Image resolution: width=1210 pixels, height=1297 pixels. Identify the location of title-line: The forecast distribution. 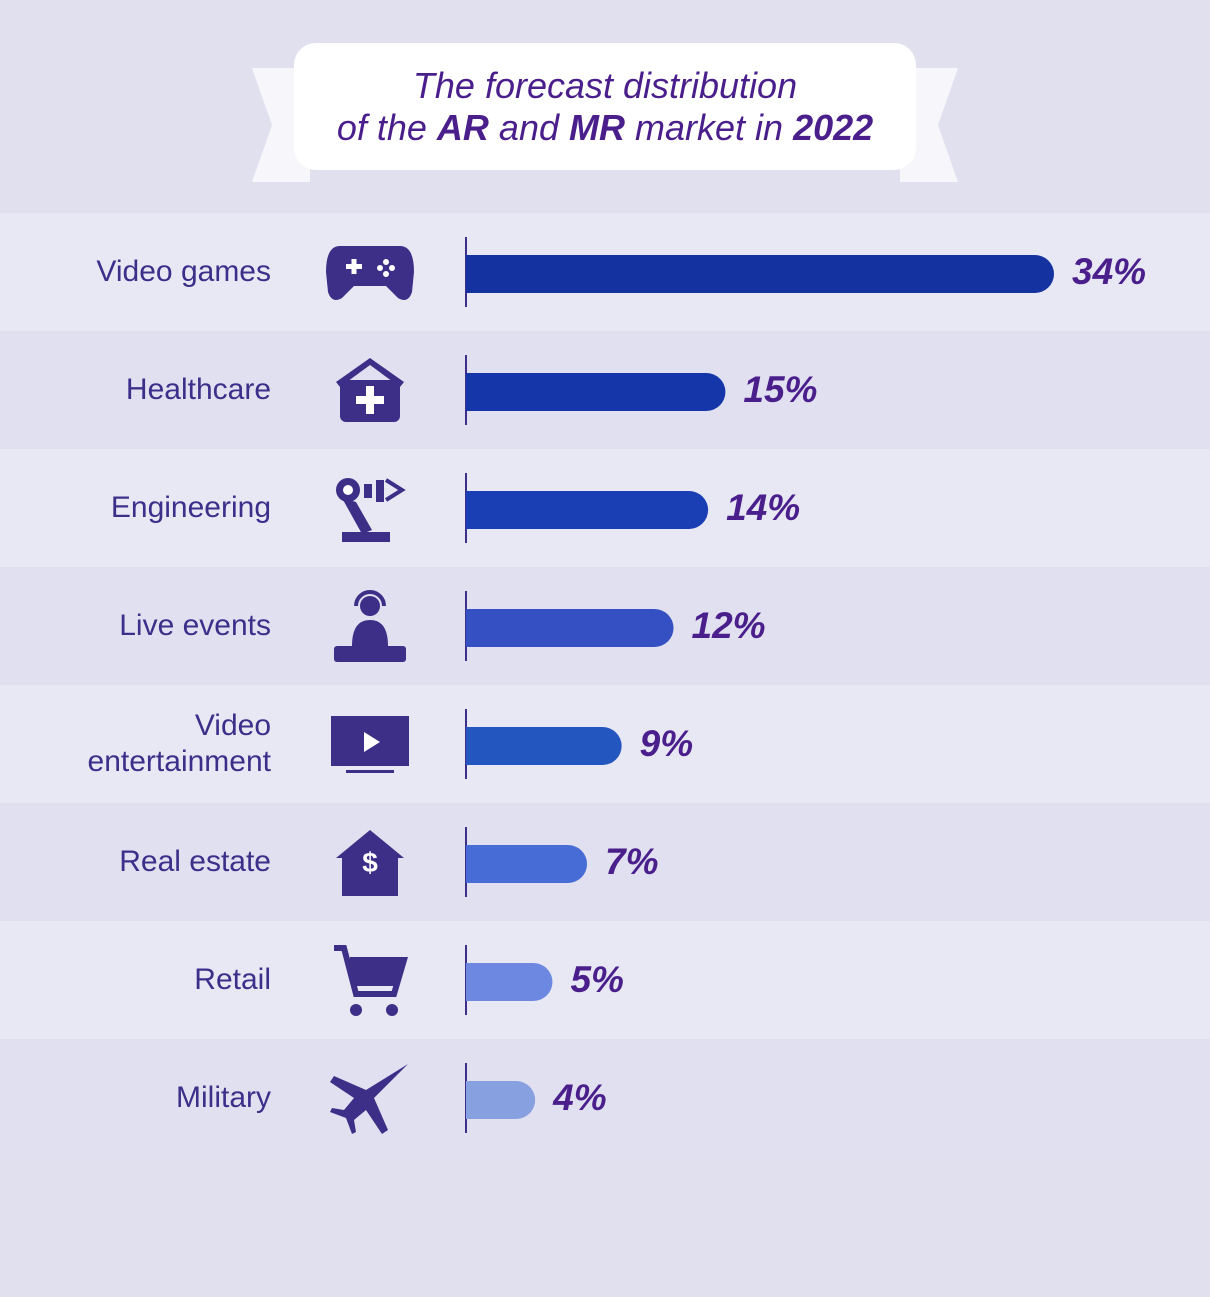
(605, 86).